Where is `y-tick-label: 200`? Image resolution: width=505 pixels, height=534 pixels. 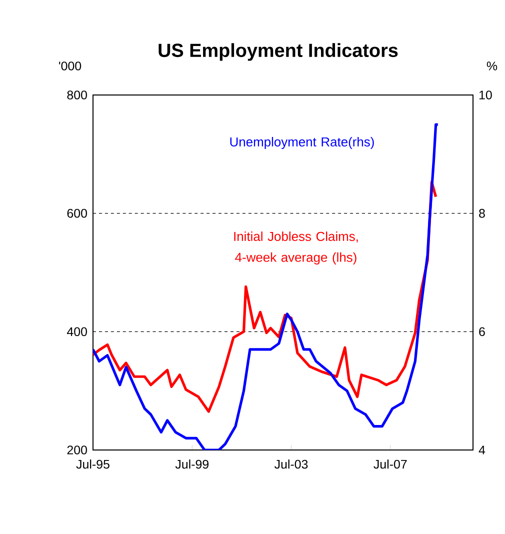 y-tick-label: 200 is located at coordinates (77, 450).